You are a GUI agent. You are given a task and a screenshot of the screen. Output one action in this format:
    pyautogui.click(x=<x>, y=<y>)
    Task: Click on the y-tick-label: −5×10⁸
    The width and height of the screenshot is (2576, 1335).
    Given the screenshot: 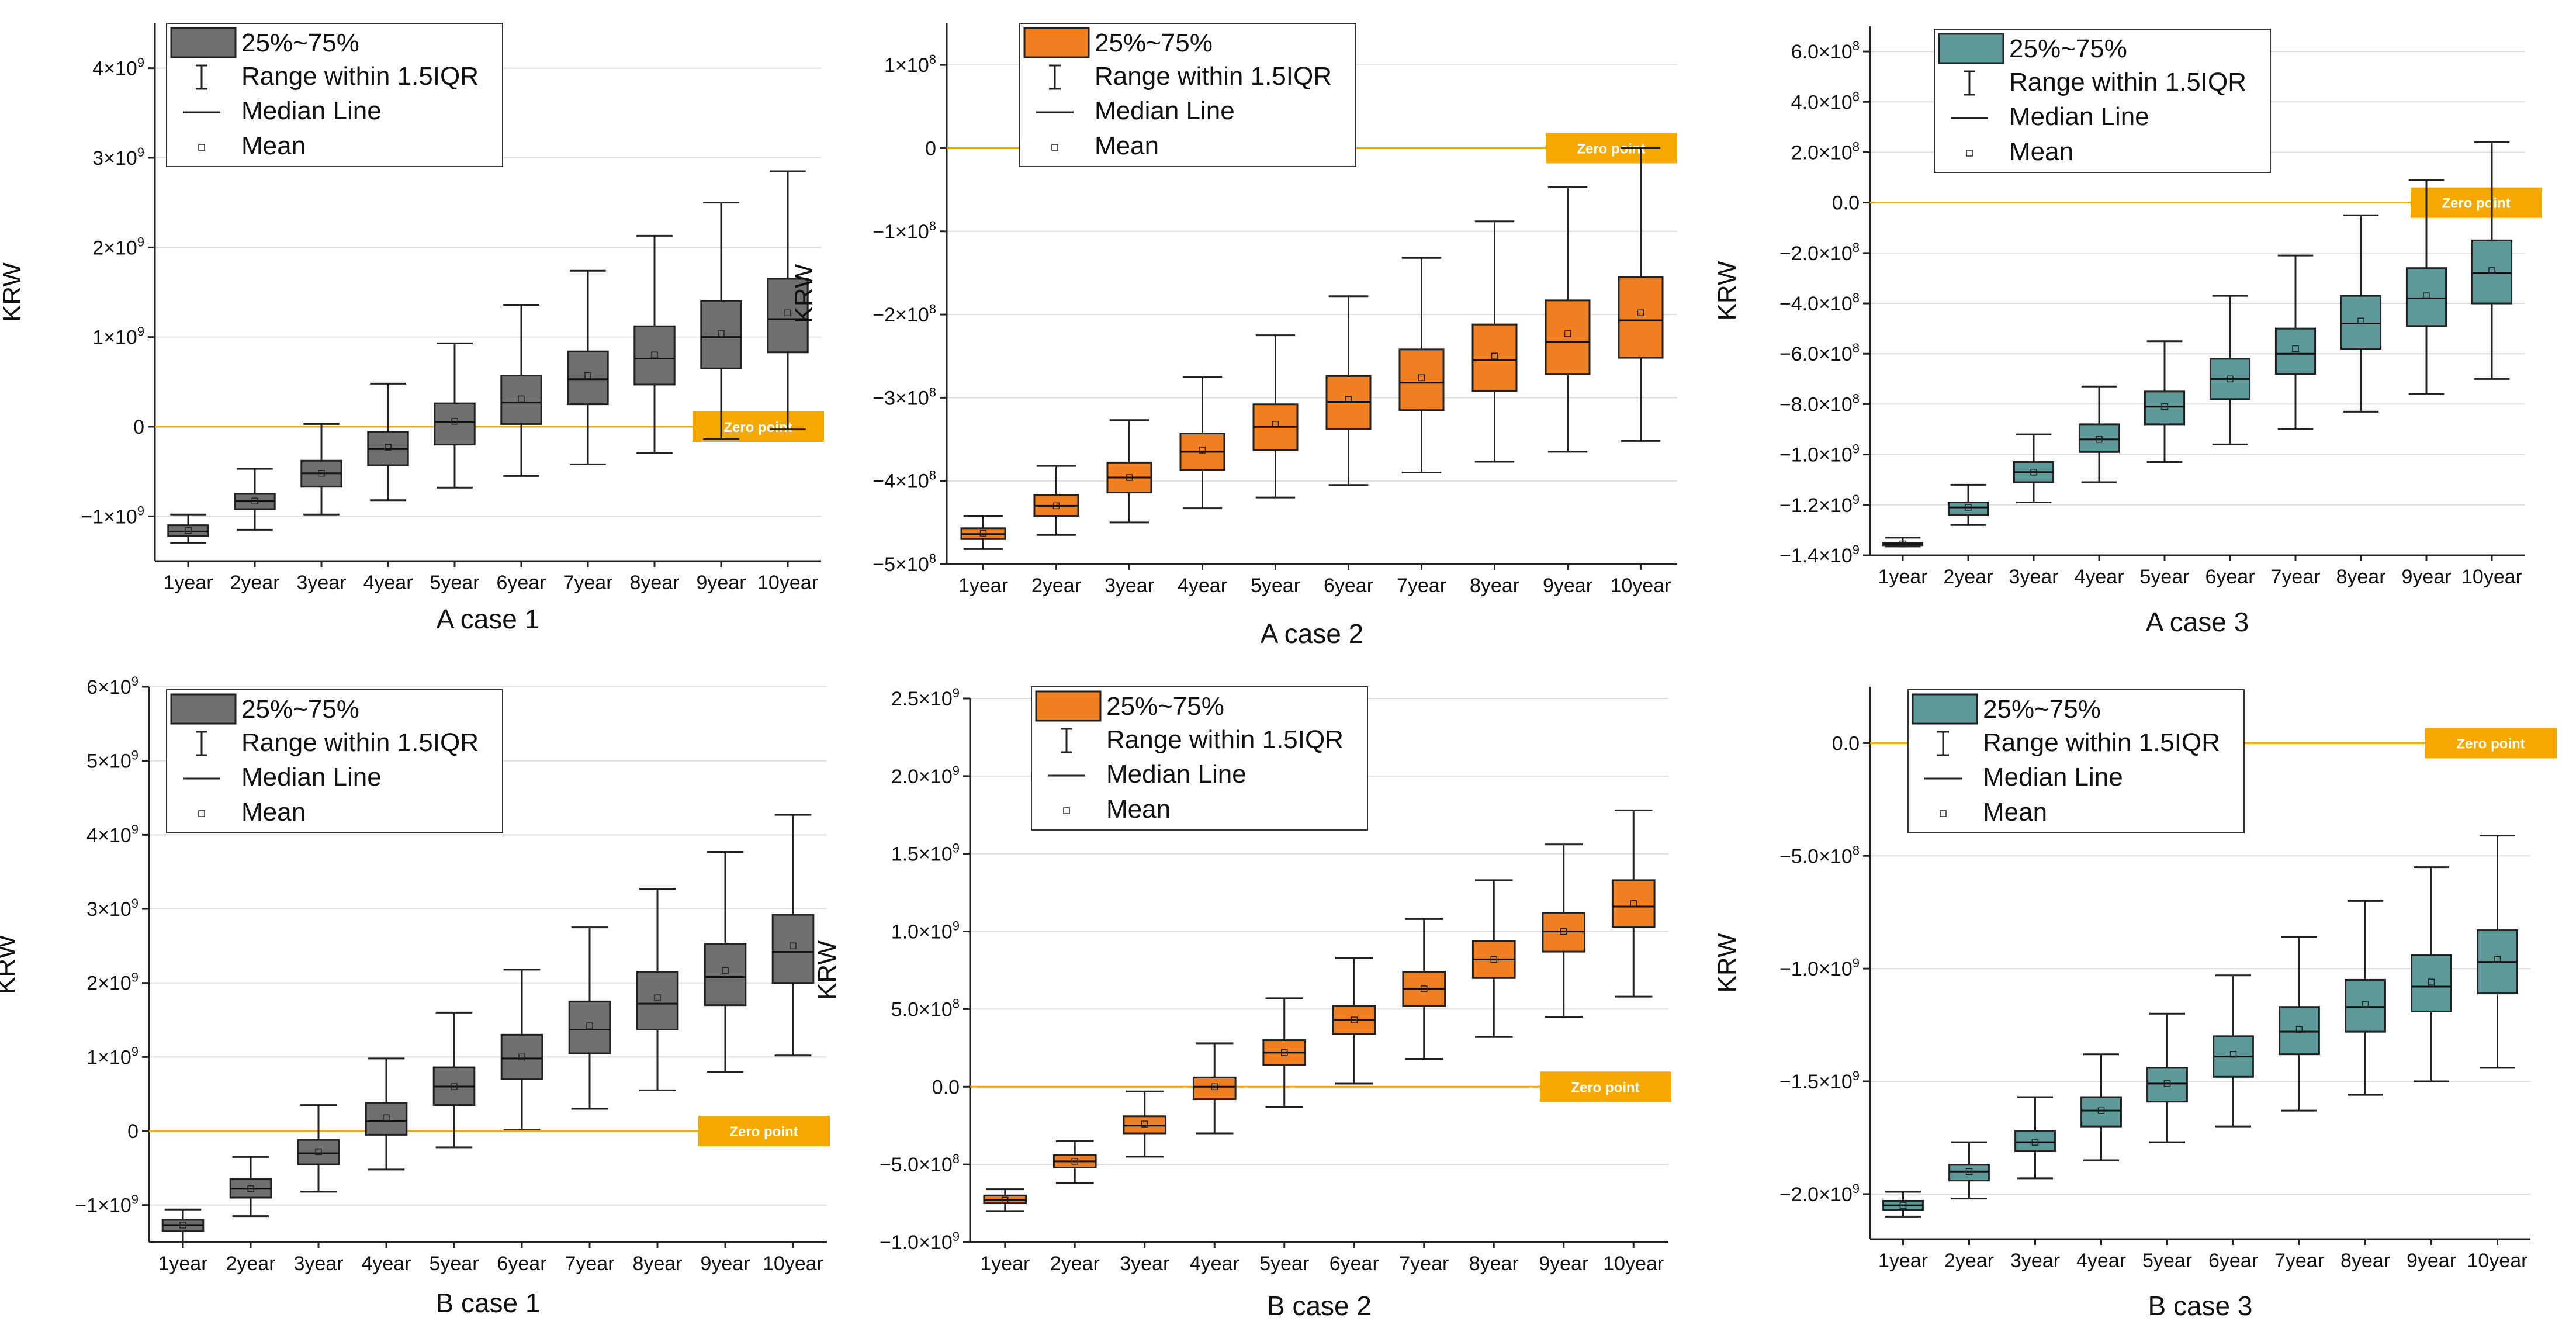 What is the action you would take?
    pyautogui.click(x=904, y=563)
    